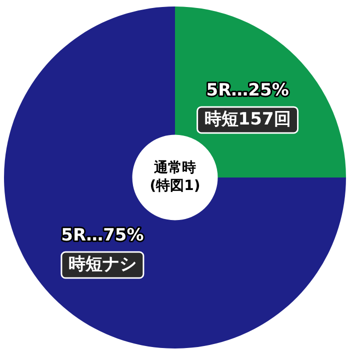 Image resolution: width=350 pixels, height=355 pixels. What do you see at coordinates (247, 90) in the screenshot?
I see `data-label: 5R…25%` at bounding box center [247, 90].